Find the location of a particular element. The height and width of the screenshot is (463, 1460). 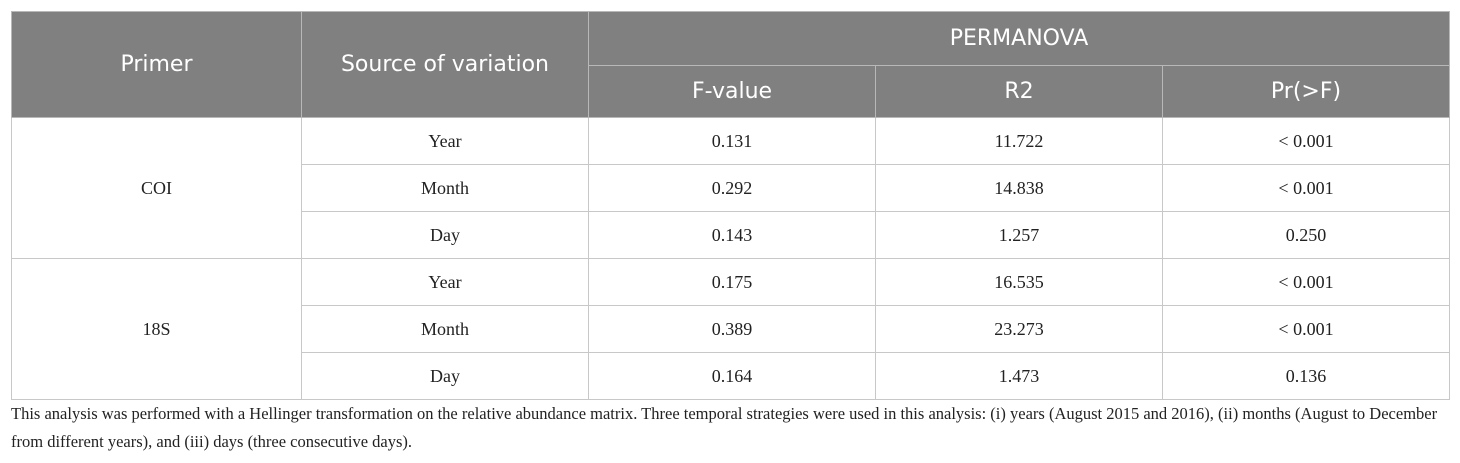

source-header: Source of variation is located at coordinates (445, 64).